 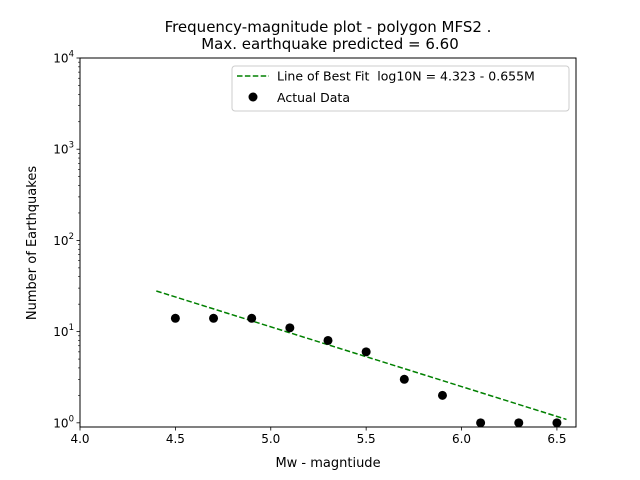 I want to click on y-axis-label: Number of Earthquakes, so click(x=32, y=243).